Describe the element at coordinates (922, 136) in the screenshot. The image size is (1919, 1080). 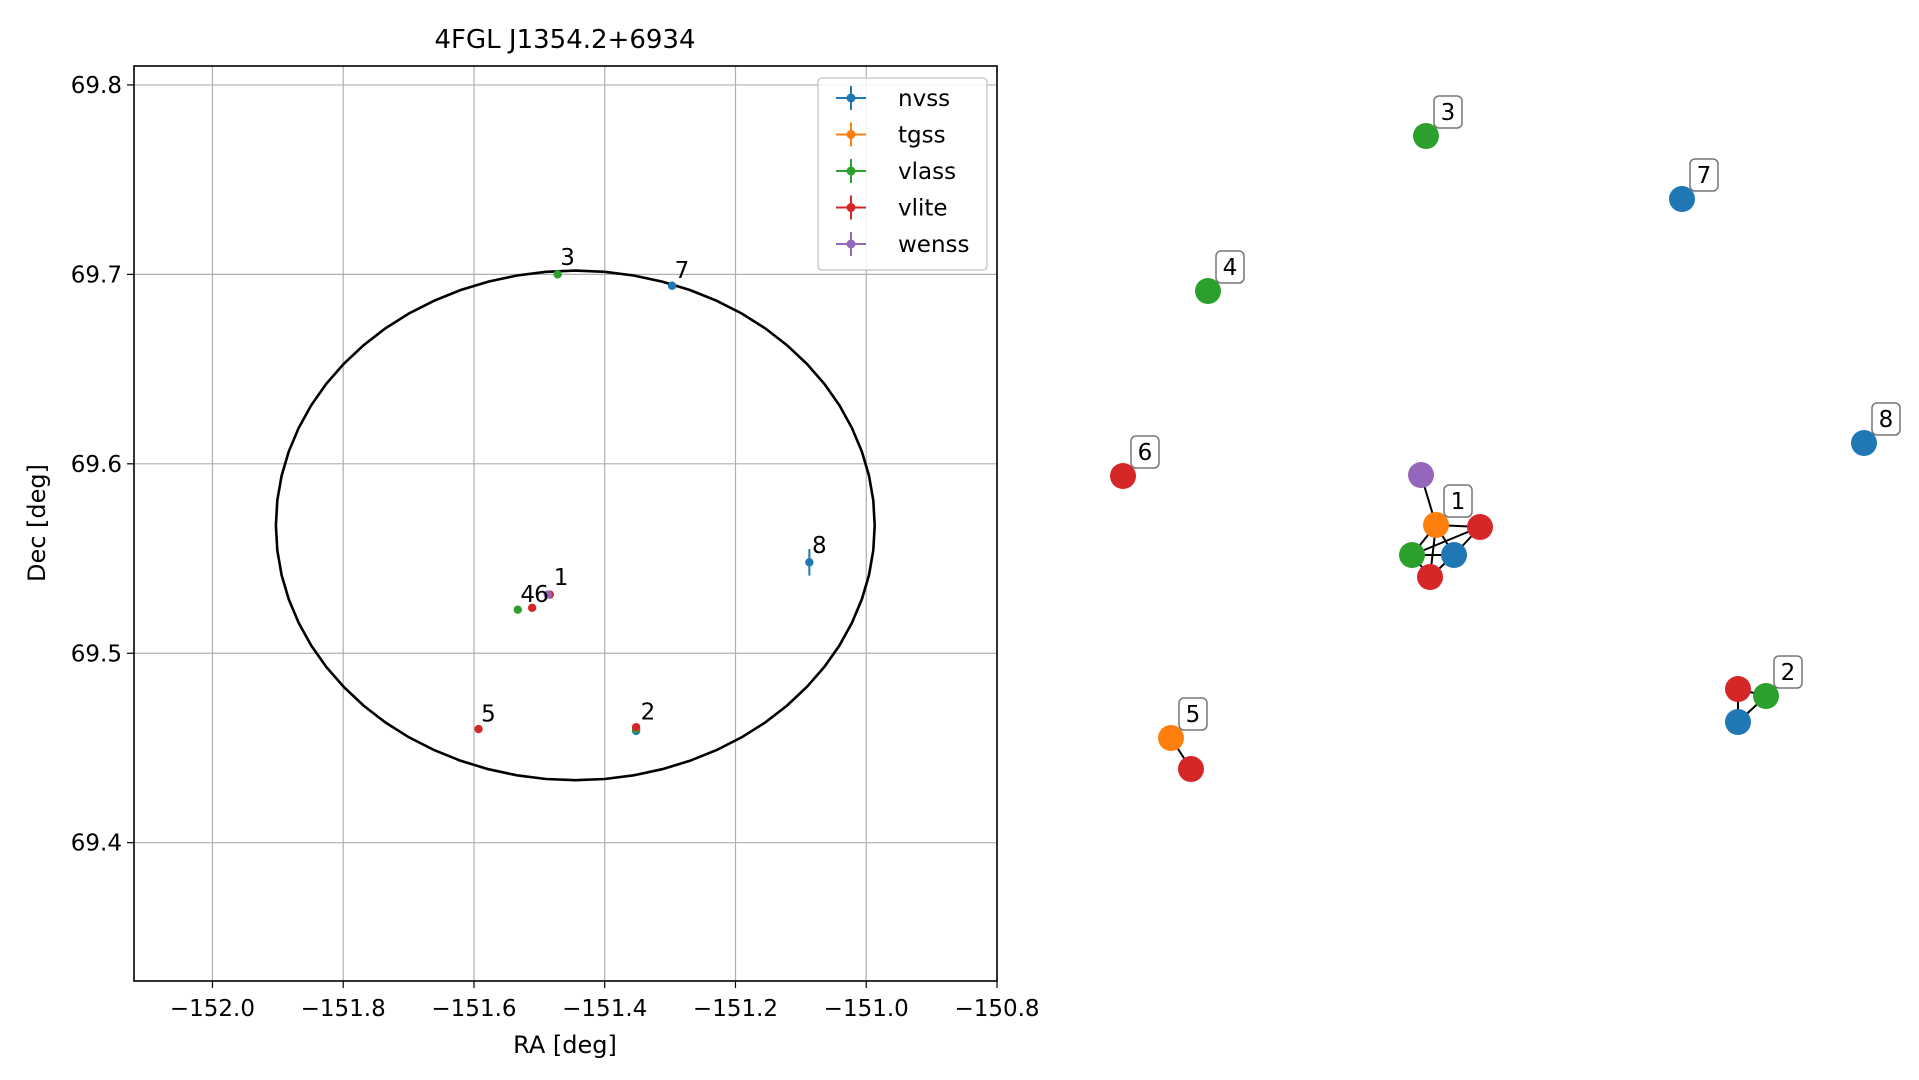
I see `legend-label: tgss` at that location.